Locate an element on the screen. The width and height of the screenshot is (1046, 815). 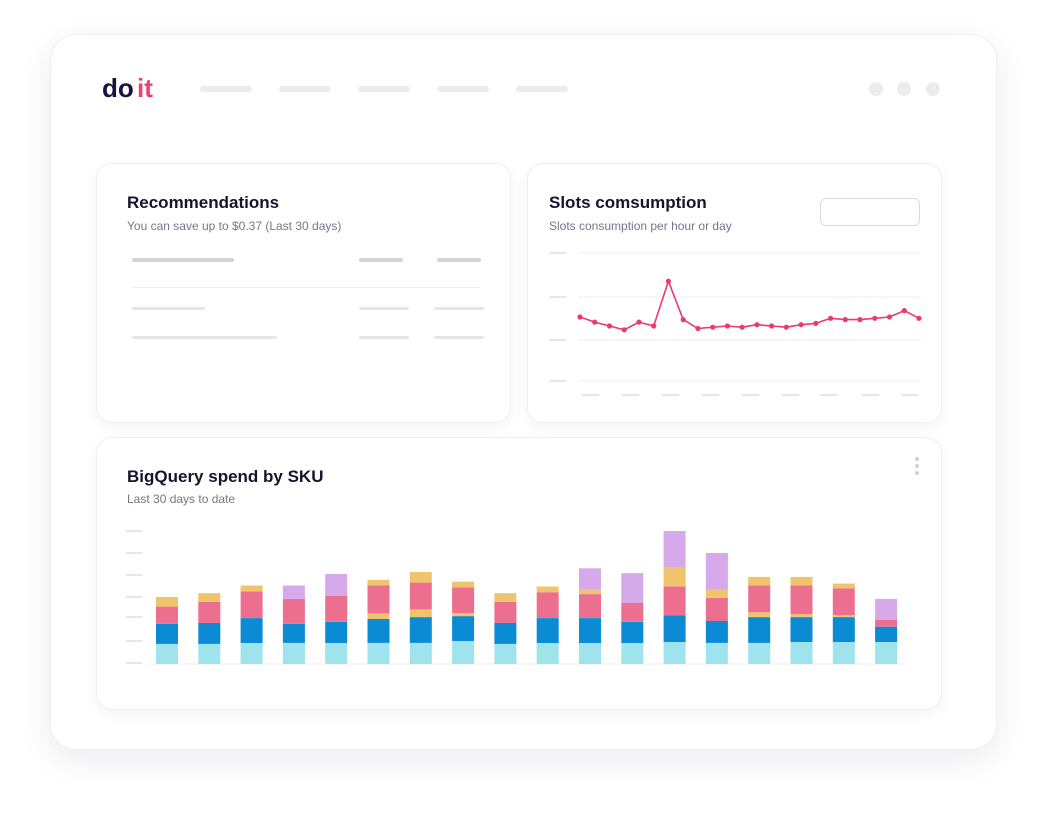
slots-subtitle: Slots consumption per hour or day is located at coordinates (640, 226).